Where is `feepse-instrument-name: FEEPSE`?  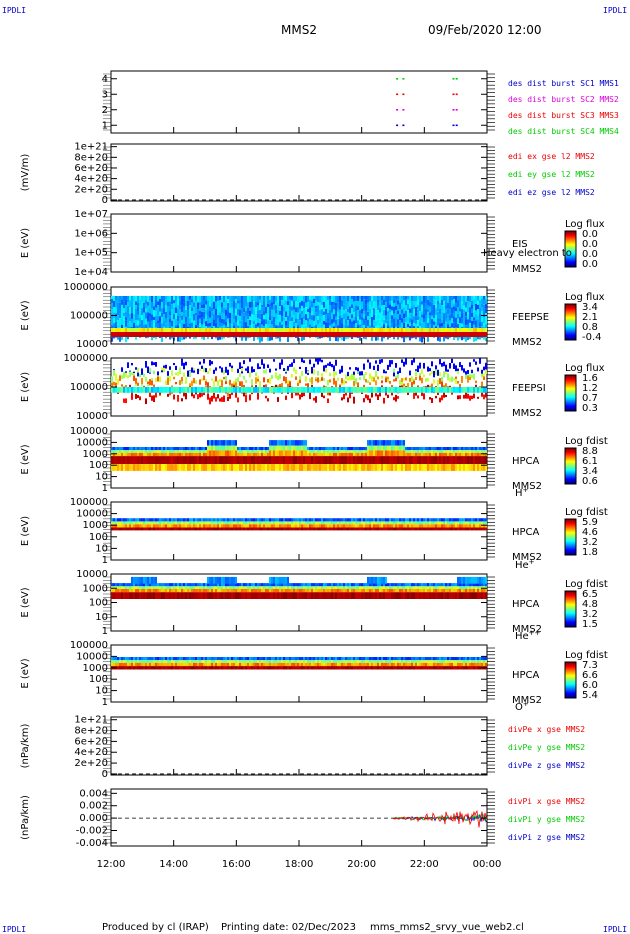 feepse-instrument-name: FEEPSE is located at coordinates (530, 317).